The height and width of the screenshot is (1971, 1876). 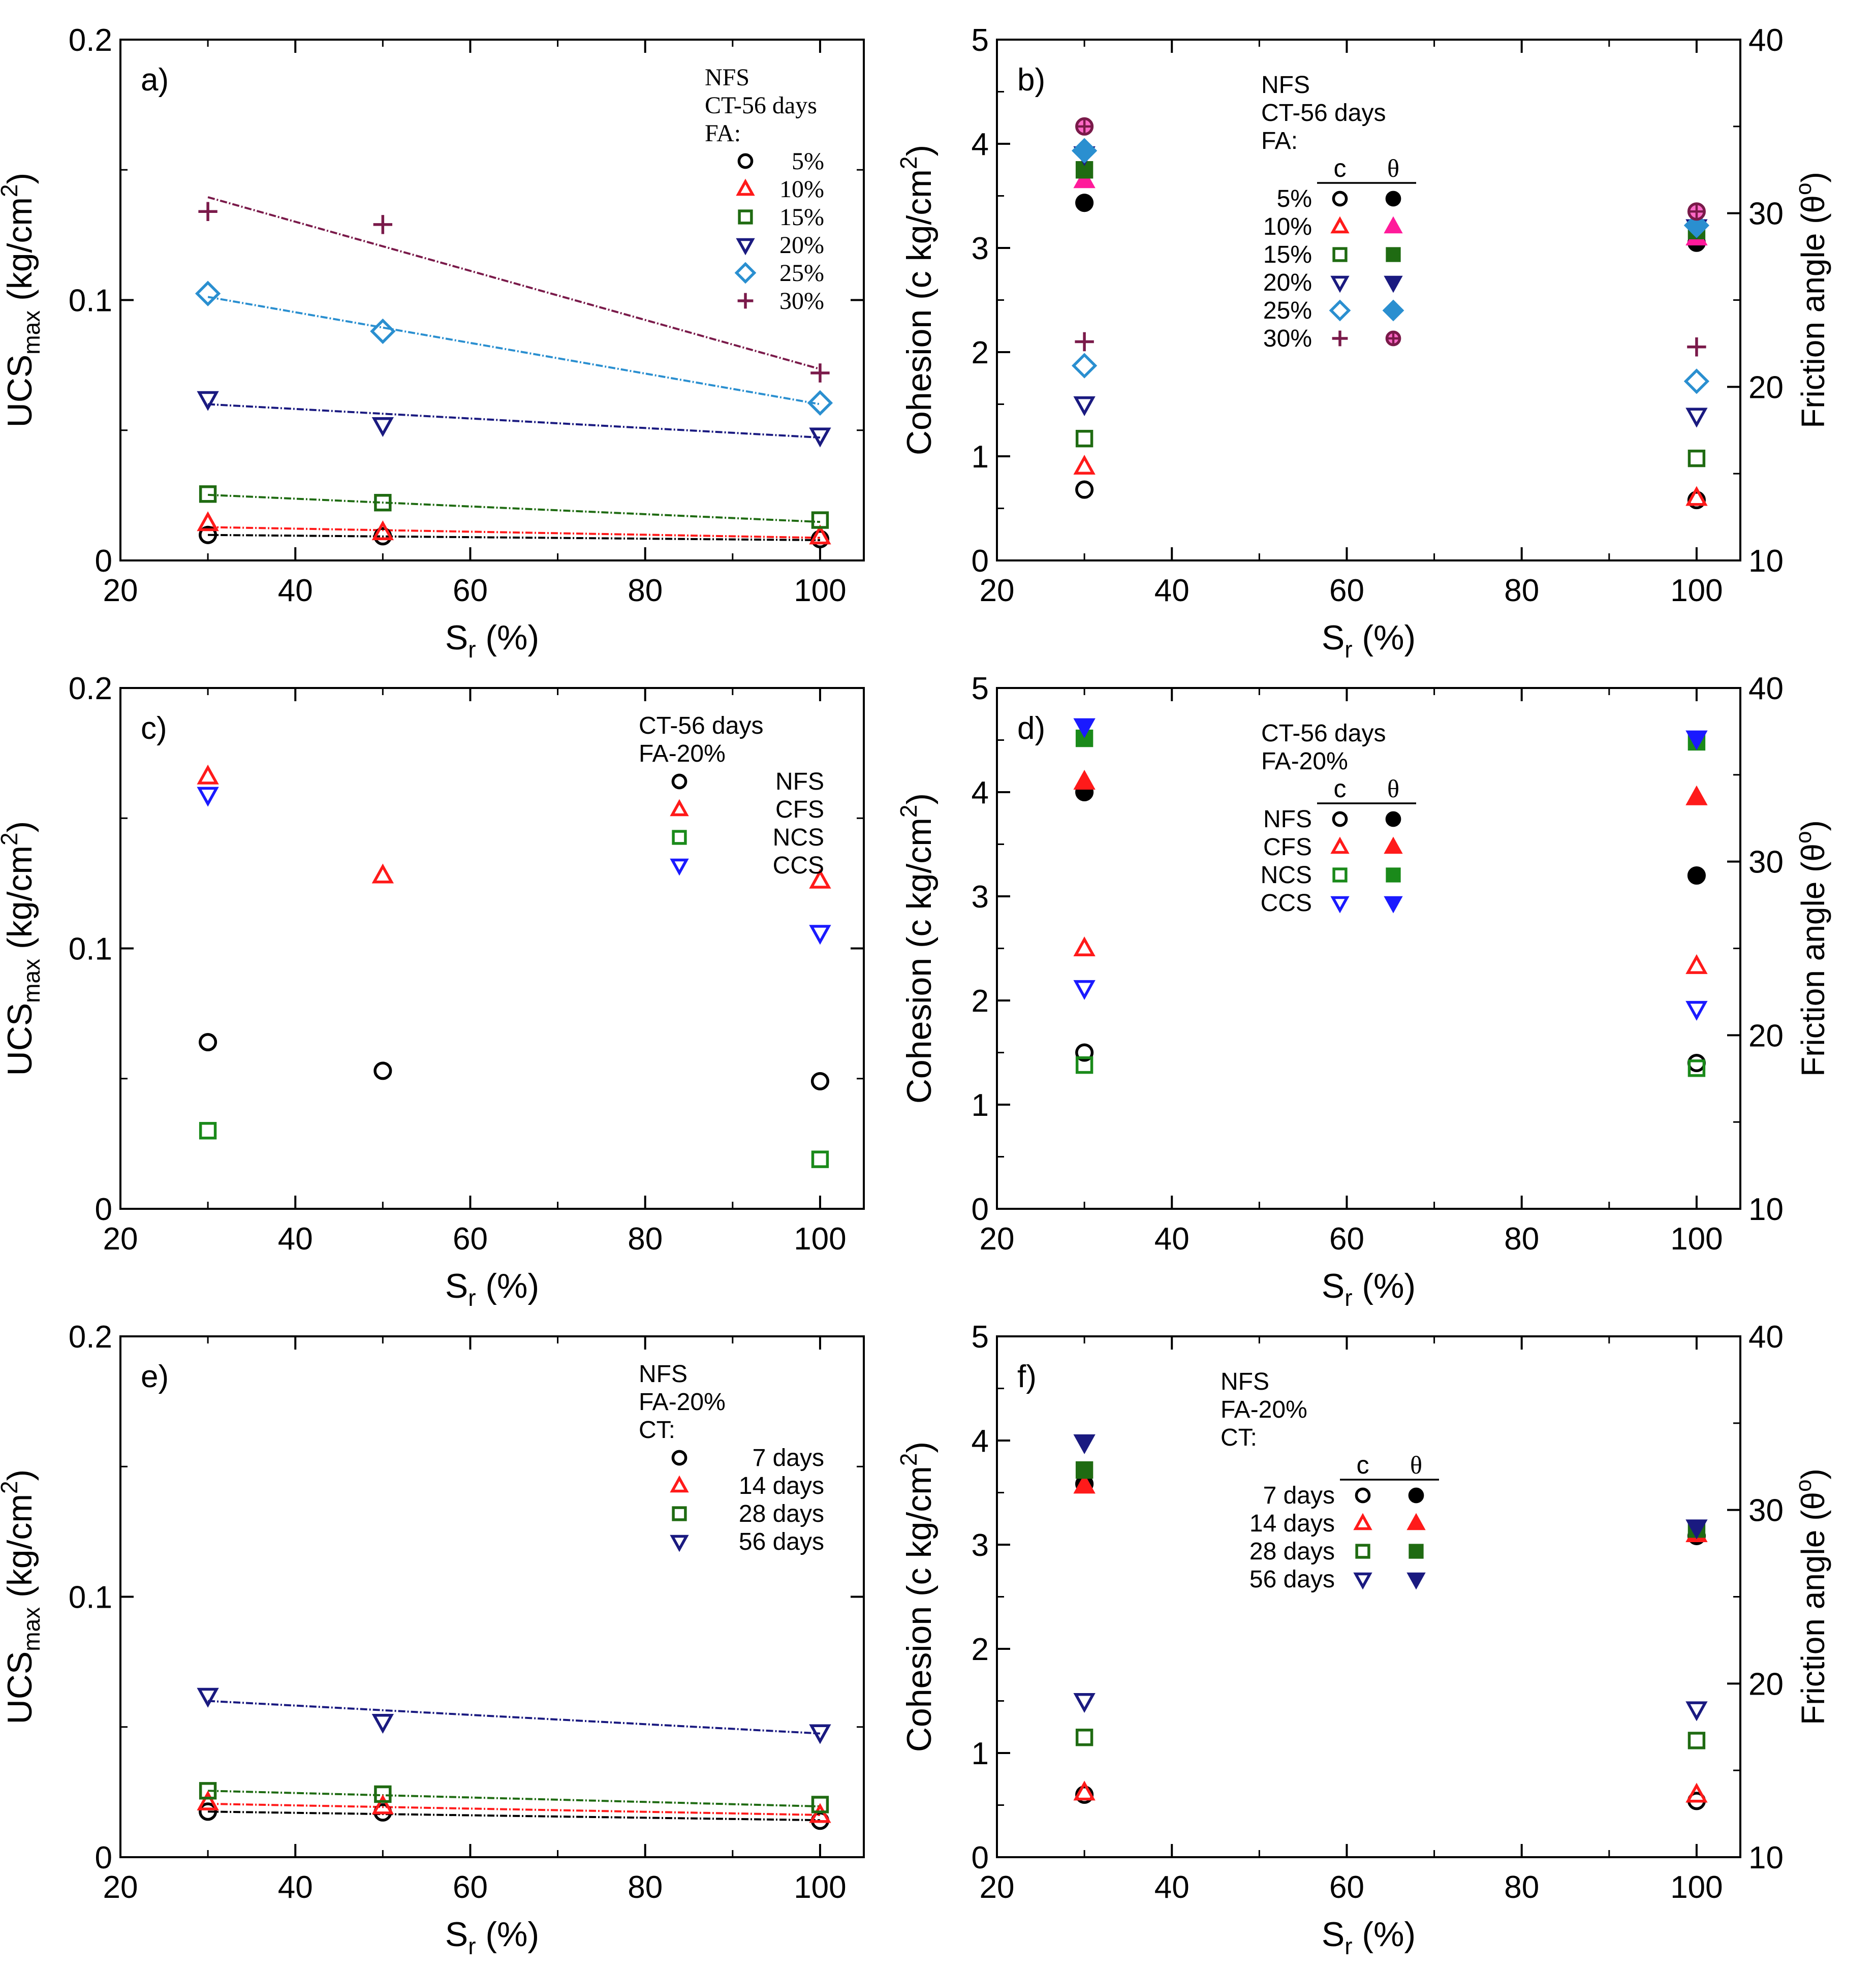 I want to click on y-label-close: ), so click(x=919, y=799).